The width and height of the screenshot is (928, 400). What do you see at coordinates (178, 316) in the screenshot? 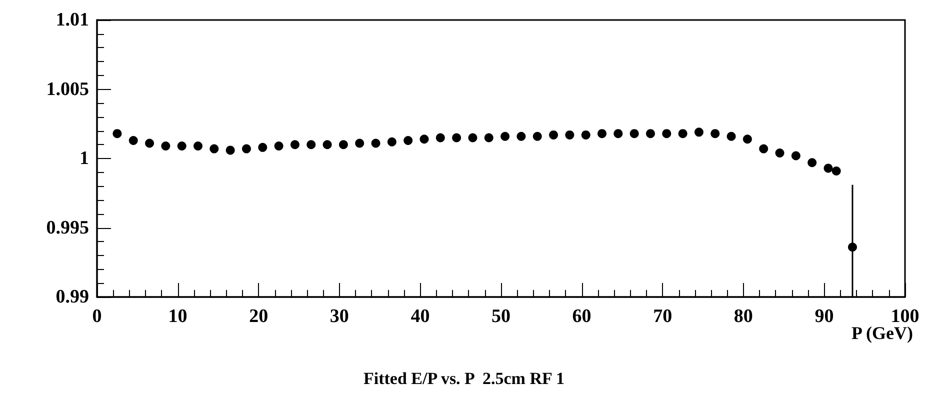
I see `x-tick-label: 10` at bounding box center [178, 316].